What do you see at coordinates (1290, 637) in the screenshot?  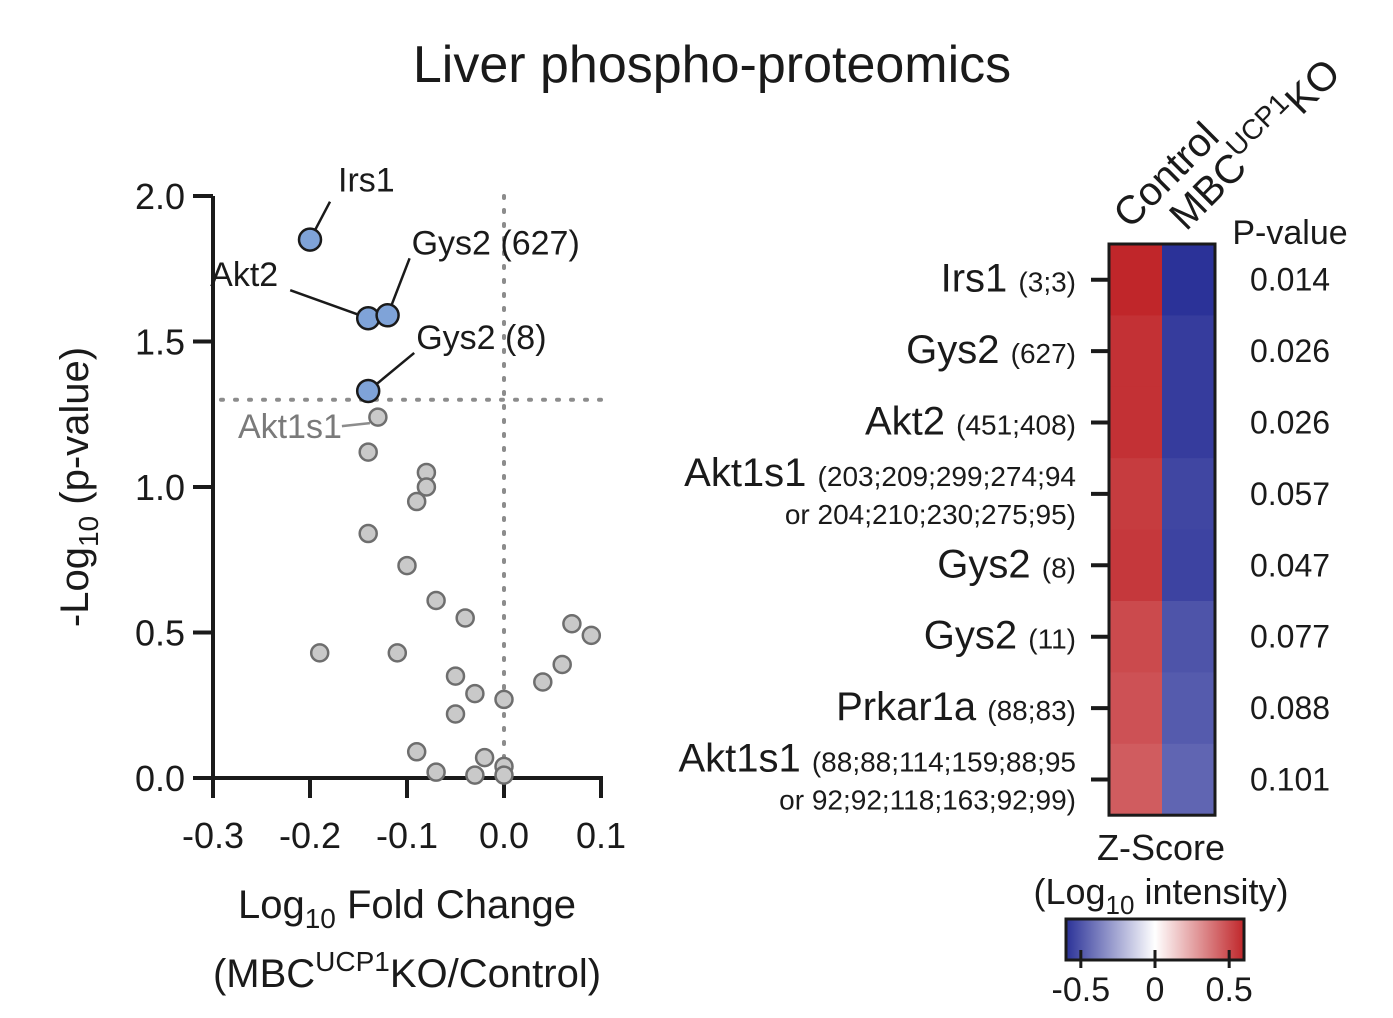 I see `row-pvalue: 0.077` at bounding box center [1290, 637].